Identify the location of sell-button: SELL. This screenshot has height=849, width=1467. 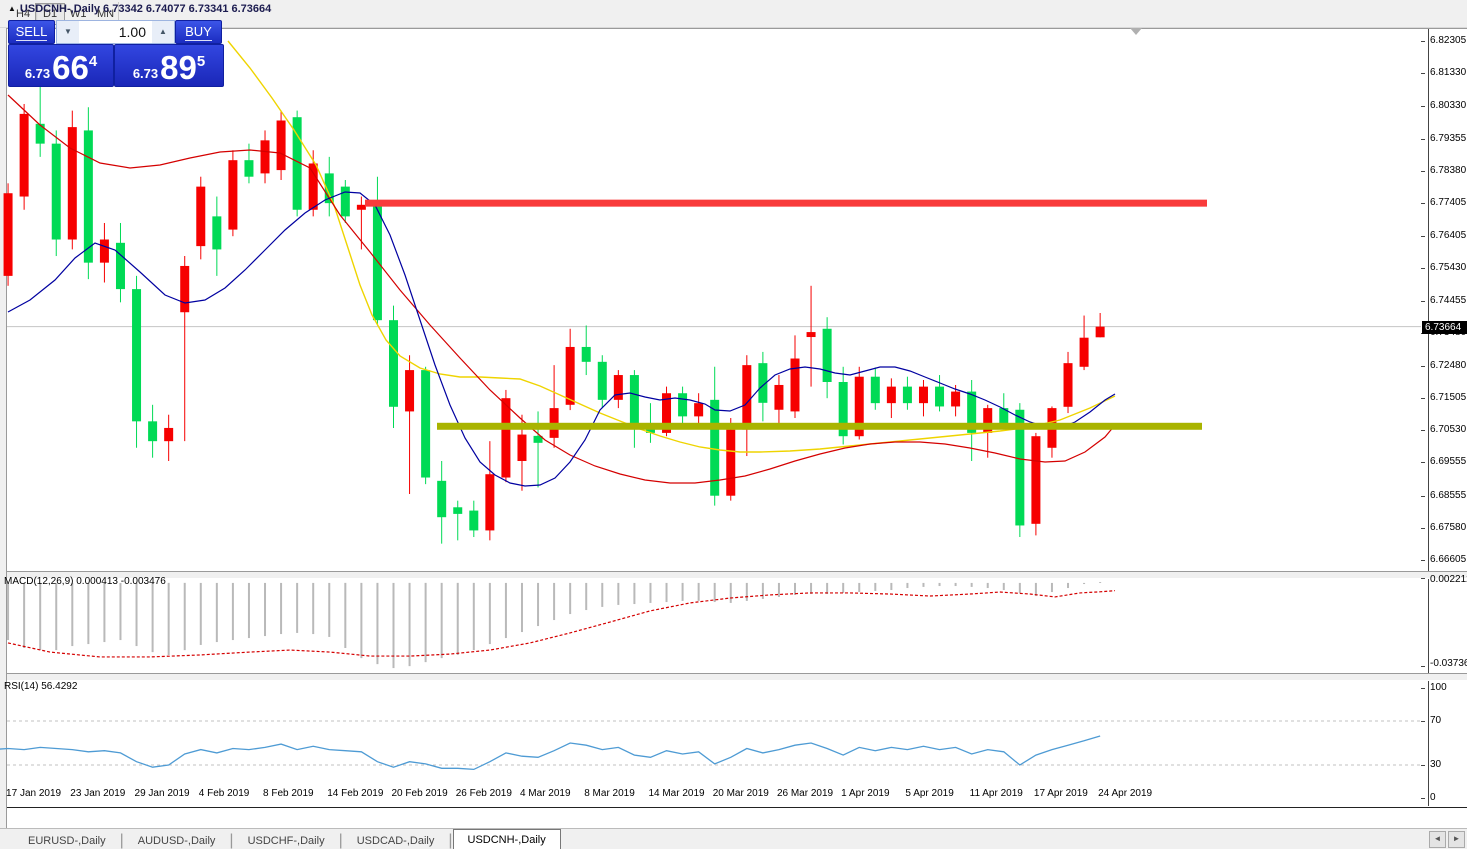
(31, 32).